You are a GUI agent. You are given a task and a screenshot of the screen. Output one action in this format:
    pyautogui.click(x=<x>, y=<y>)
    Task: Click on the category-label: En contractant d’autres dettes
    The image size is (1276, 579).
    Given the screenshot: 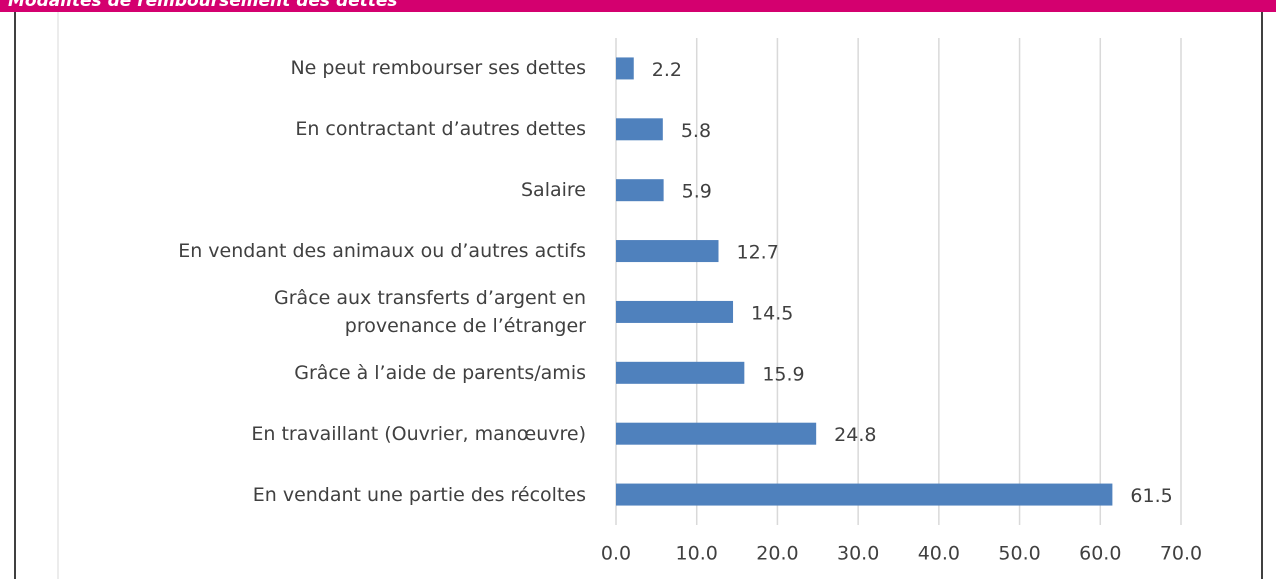 What is the action you would take?
    pyautogui.click(x=440, y=129)
    